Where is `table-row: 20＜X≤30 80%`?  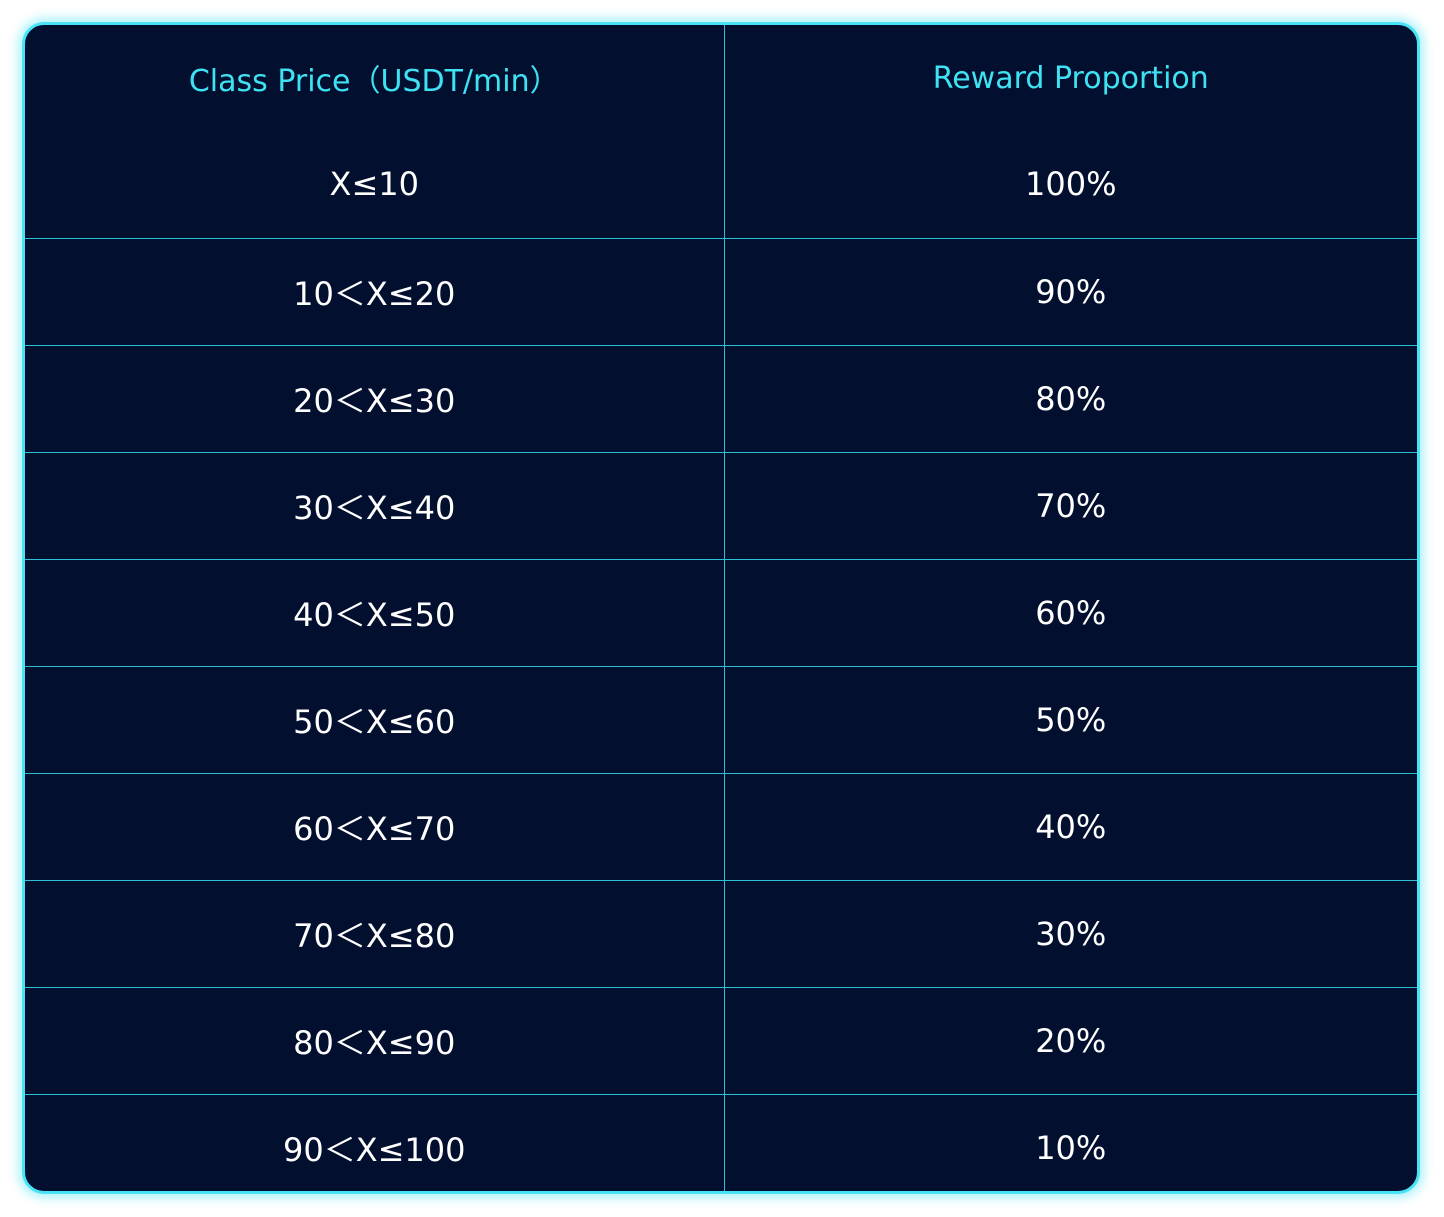 table-row: 20＜X≤30 80% is located at coordinates (721, 398).